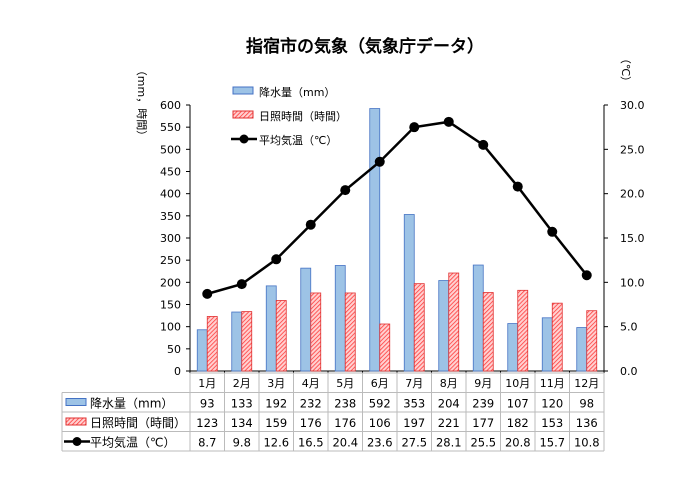  I want to click on month-label: 10月, so click(517, 383).